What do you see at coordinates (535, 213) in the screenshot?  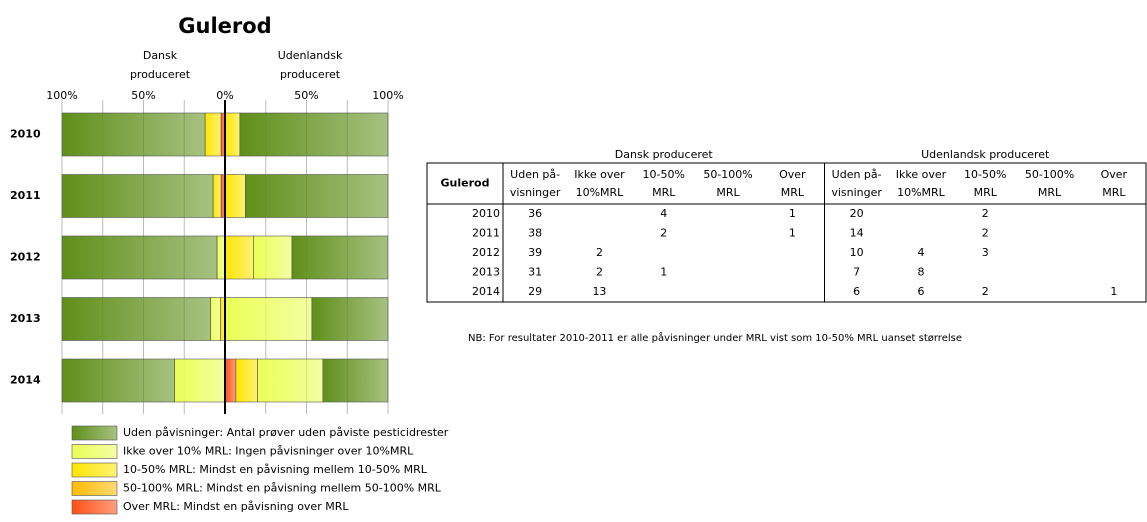 I see `table-cell: 36` at bounding box center [535, 213].